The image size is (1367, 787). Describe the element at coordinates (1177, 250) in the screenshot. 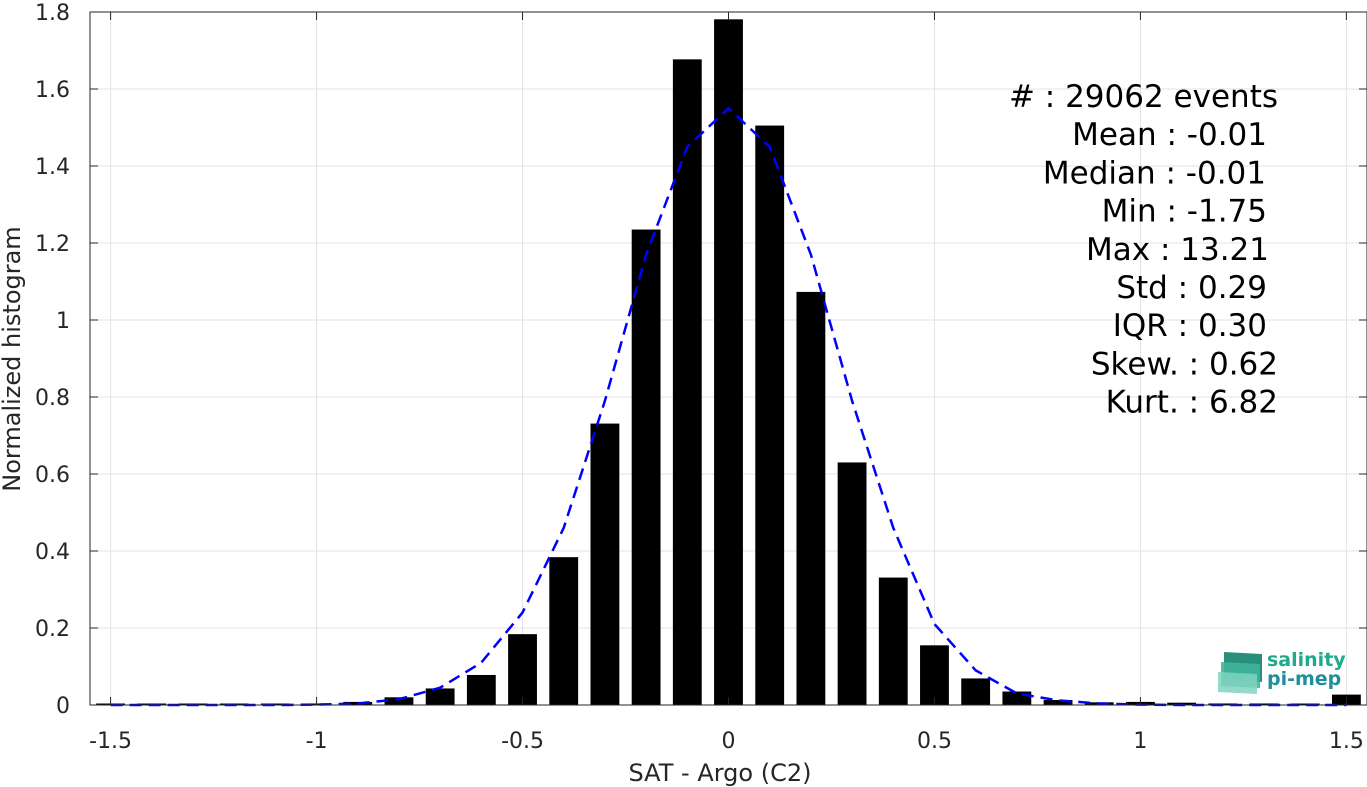

I see `stat-line: Max : 13.21` at that location.